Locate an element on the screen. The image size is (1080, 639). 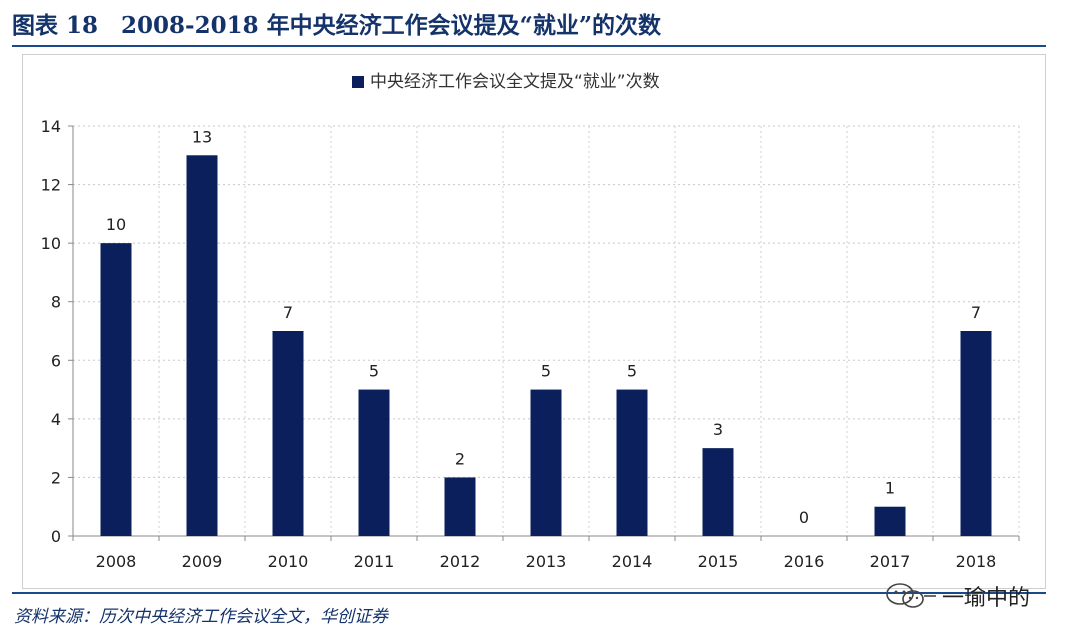
bar-2013 is located at coordinates (546, 462).